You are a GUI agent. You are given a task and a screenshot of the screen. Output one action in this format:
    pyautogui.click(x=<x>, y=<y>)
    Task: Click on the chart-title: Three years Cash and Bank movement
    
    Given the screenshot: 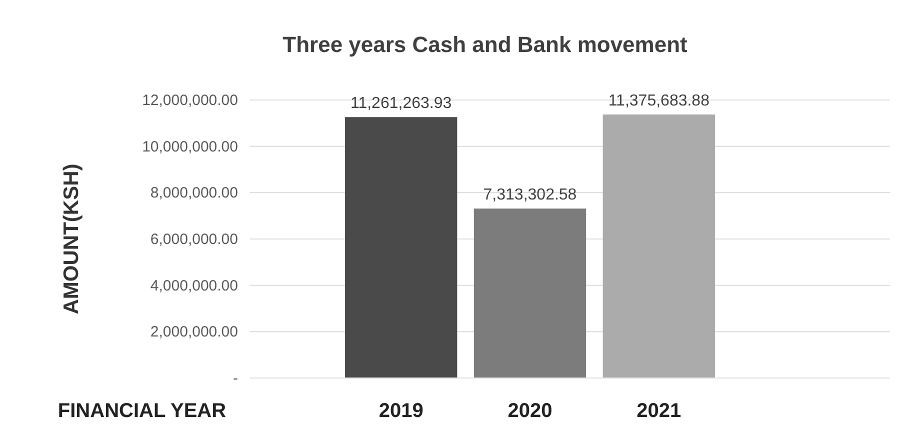 What is the action you would take?
    pyautogui.click(x=485, y=44)
    